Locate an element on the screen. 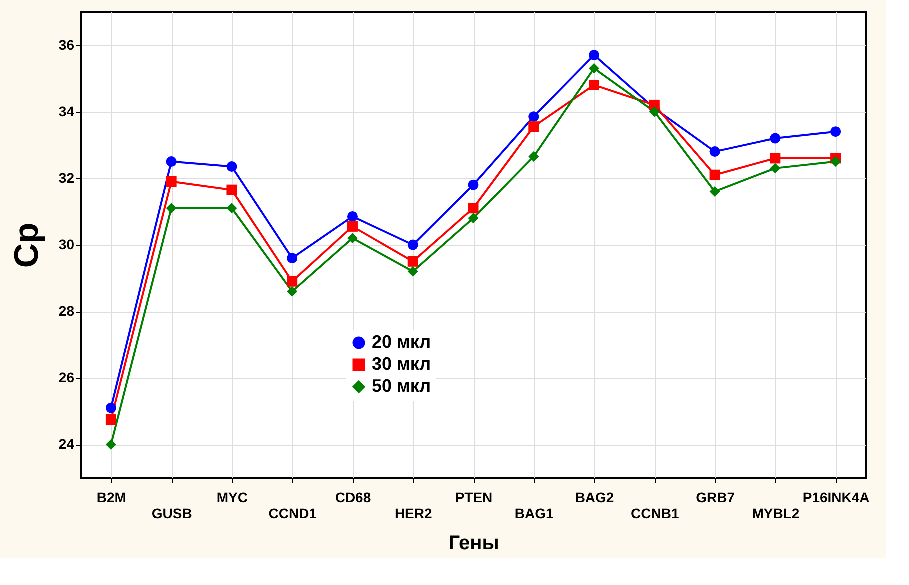  x-tick-label: P16INK4A is located at coordinates (836, 498).